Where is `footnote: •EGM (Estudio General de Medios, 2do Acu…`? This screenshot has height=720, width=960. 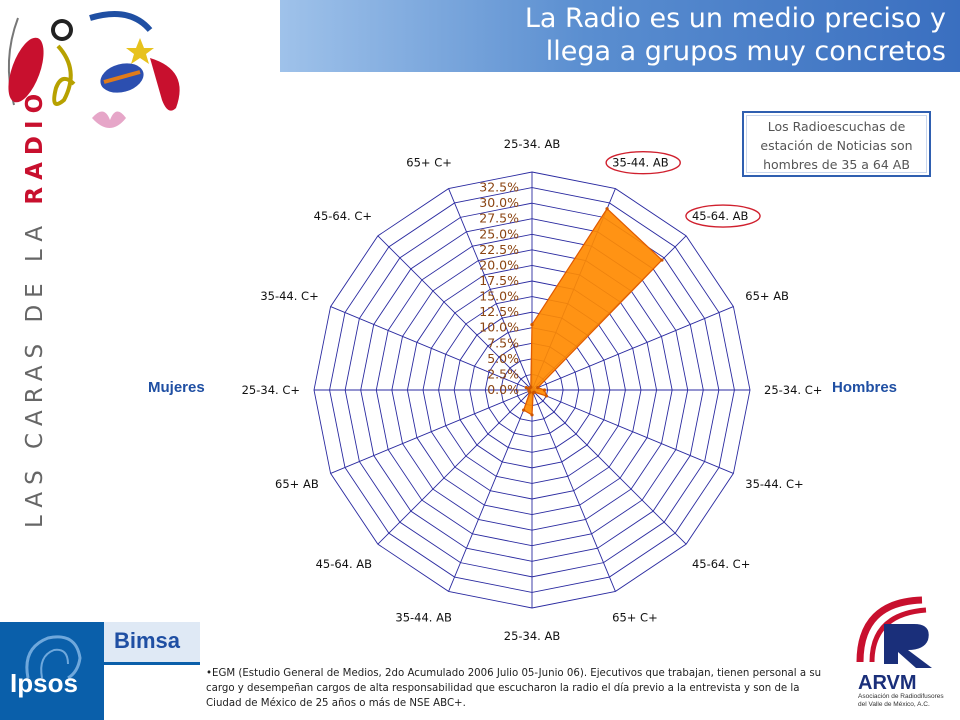 footnote: •EGM (Estudio General de Medios, 2do Acu… is located at coordinates (514, 688).